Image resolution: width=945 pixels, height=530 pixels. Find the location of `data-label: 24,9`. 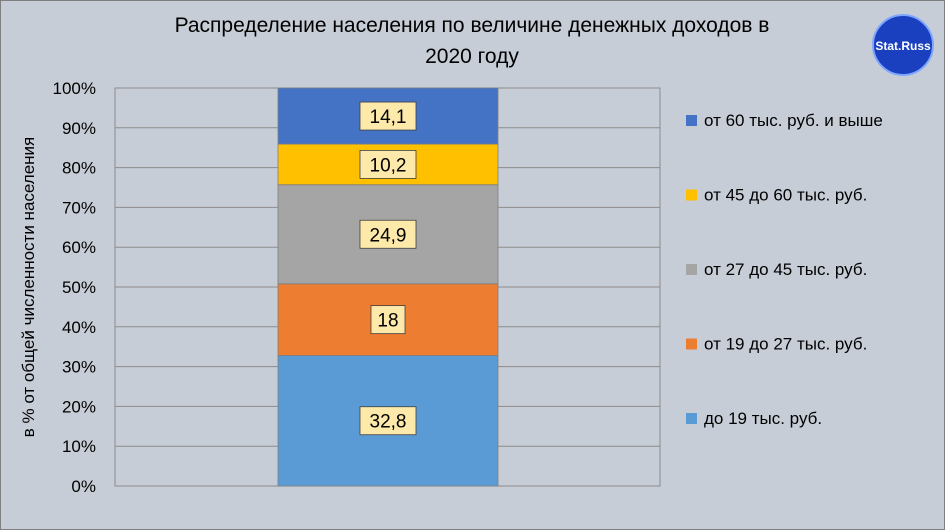

data-label: 24,9 is located at coordinates (388, 235).